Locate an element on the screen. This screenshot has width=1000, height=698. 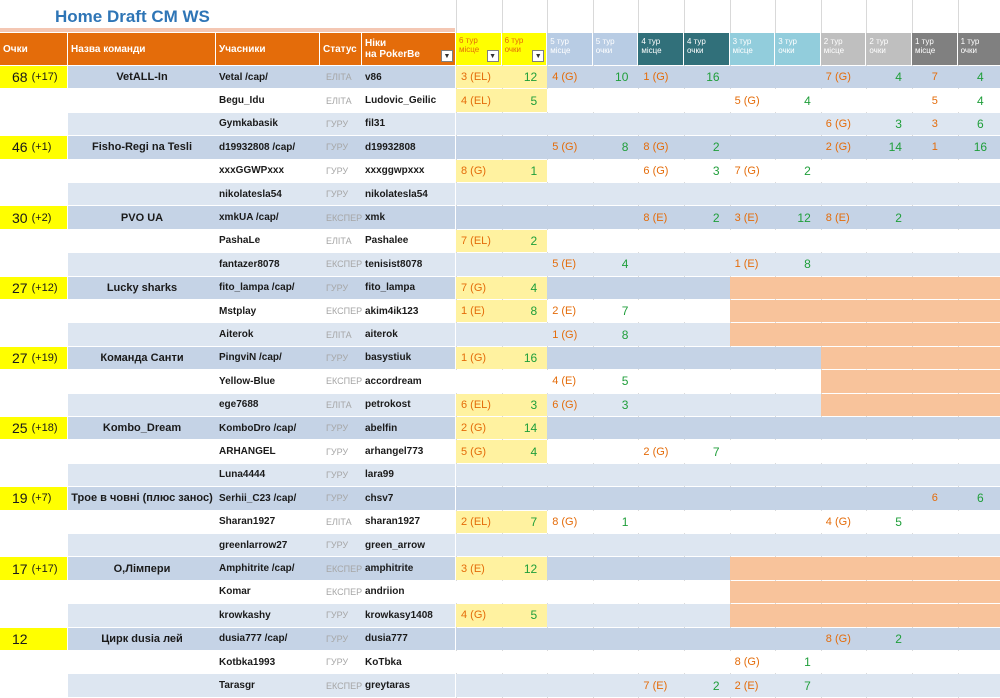
tour-3-points: 12 is located at coordinates (798, 217).